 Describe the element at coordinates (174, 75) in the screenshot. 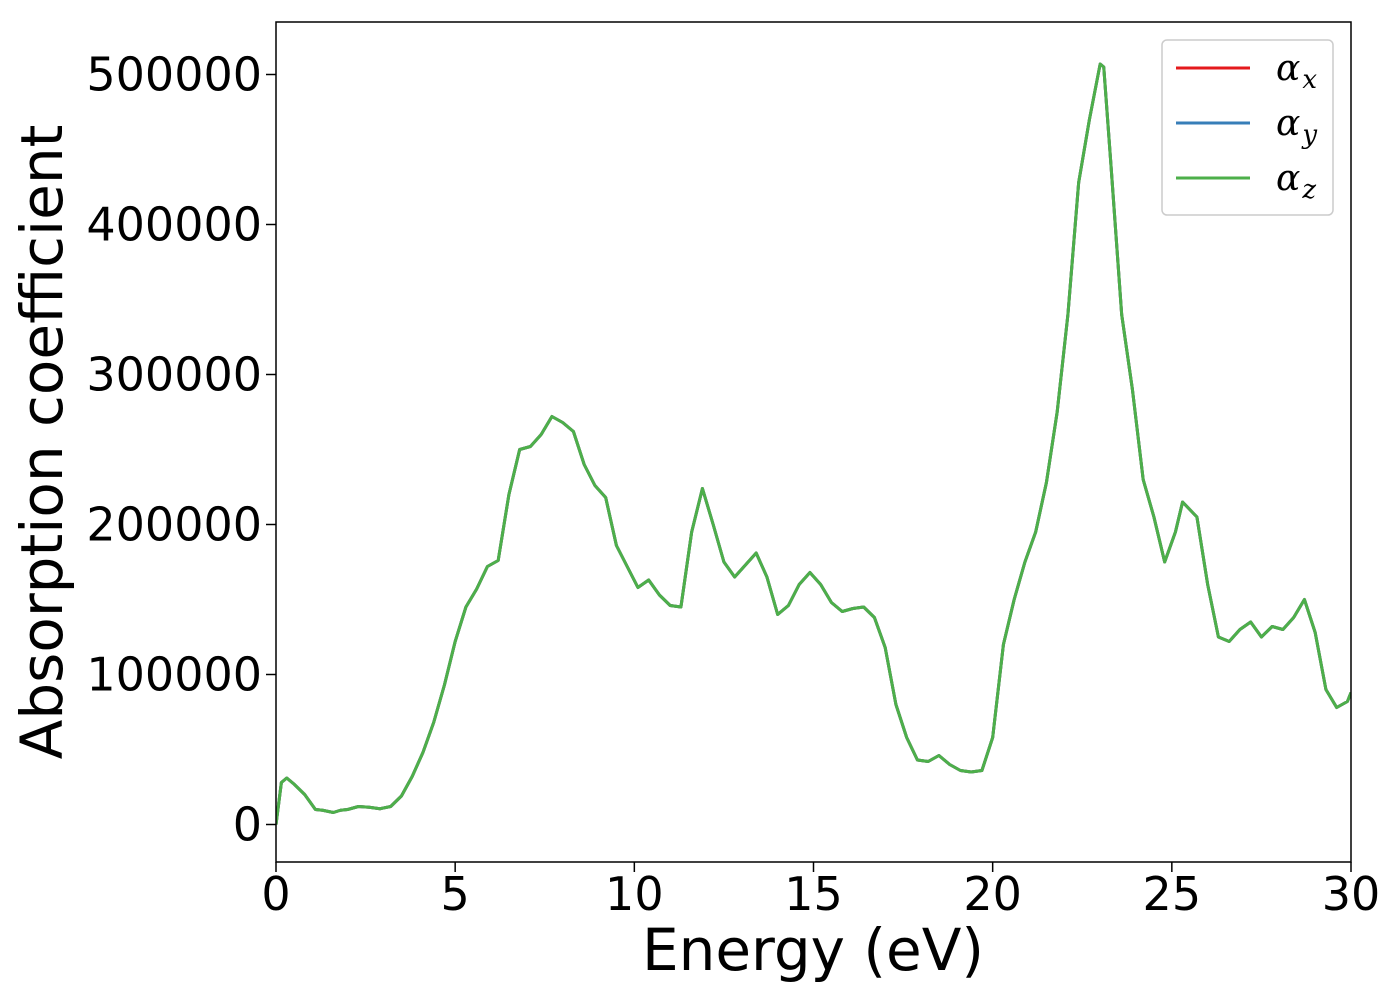

I see `y-tick-label: 500000` at that location.